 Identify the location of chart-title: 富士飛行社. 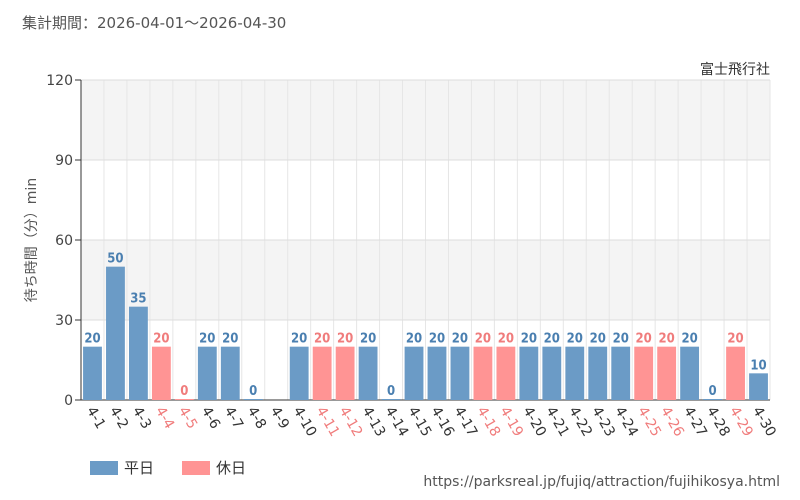
(735, 69).